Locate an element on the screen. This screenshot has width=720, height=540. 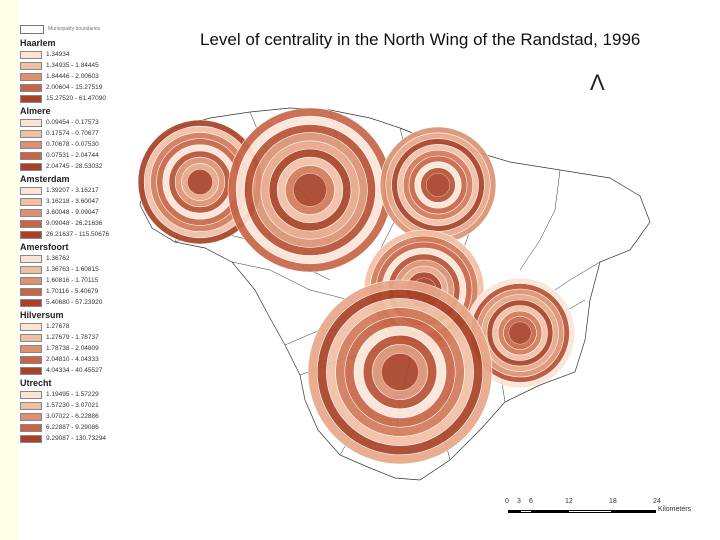
centrality-rings-amsterdam is located at coordinates (310, 190).